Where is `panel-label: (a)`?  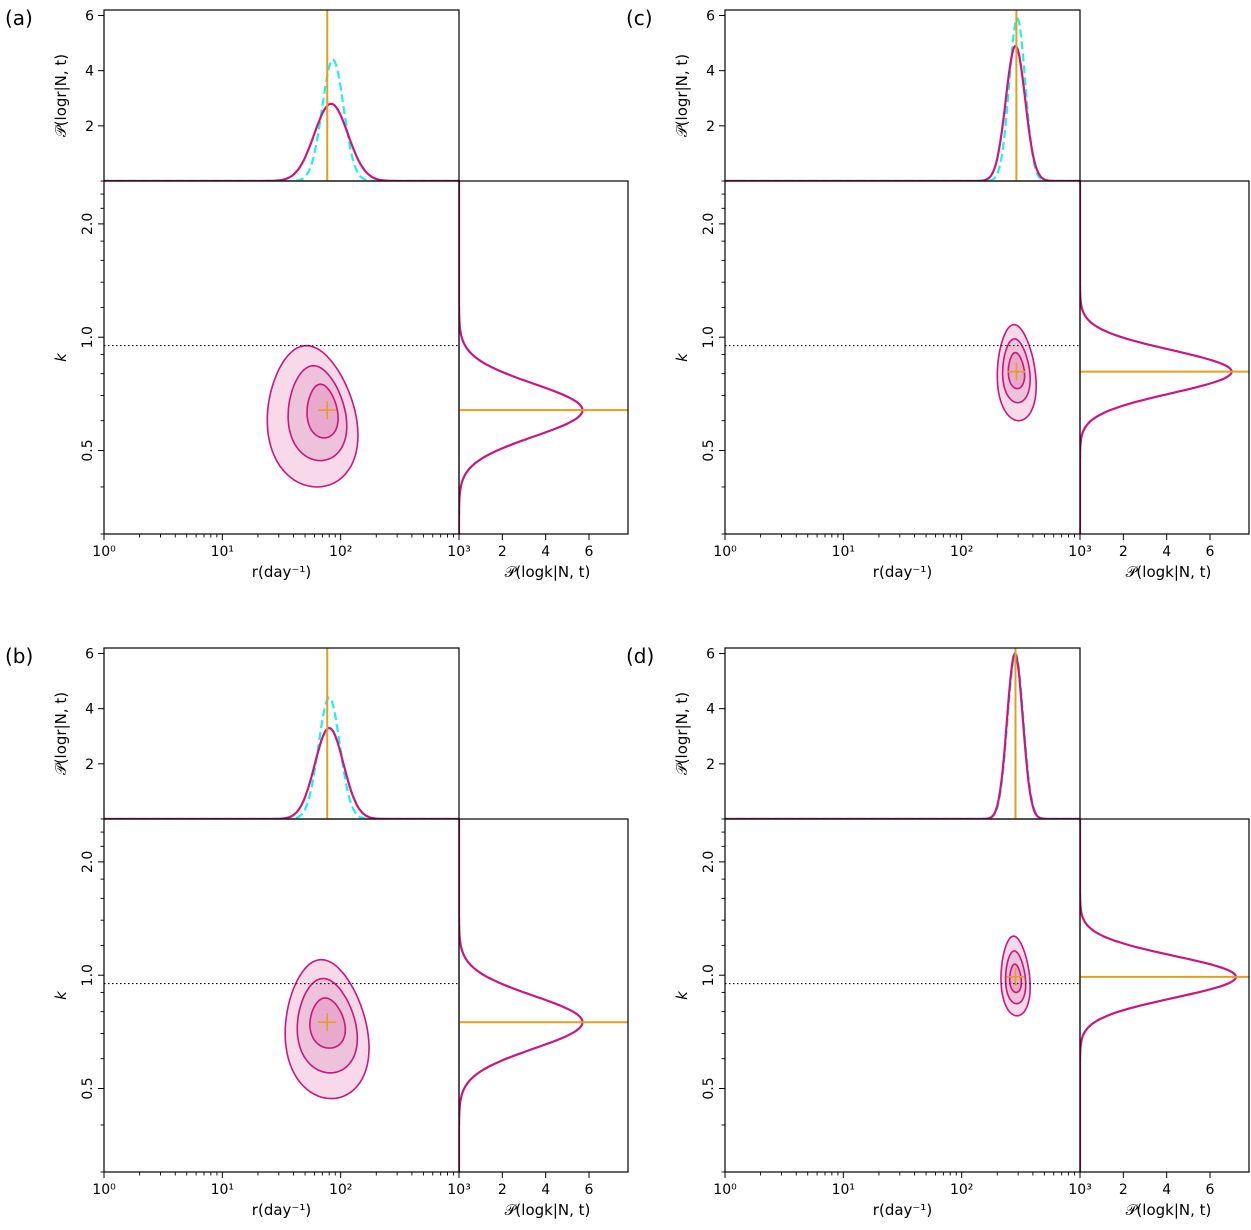 panel-label: (a) is located at coordinates (19, 18).